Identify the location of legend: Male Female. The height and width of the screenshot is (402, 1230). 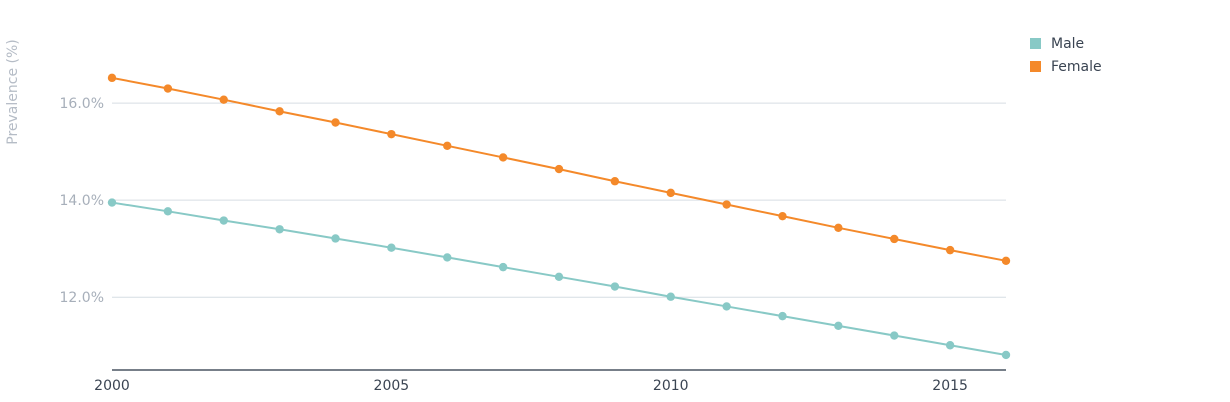
(1066, 55).